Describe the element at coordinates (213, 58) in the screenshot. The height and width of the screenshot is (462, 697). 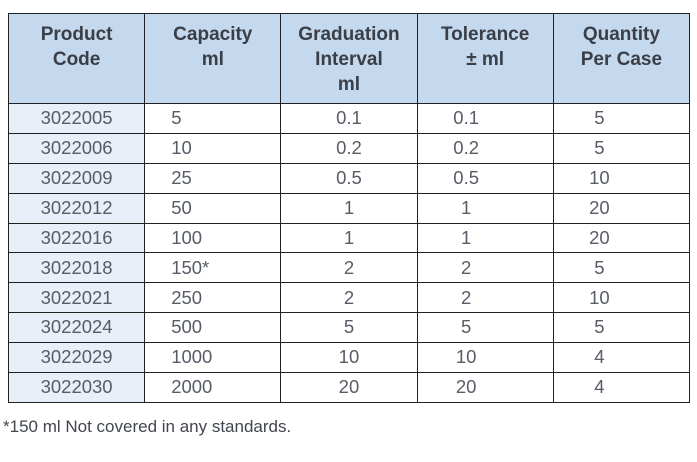
I see `col-header-capacity: Capacity ml` at that location.